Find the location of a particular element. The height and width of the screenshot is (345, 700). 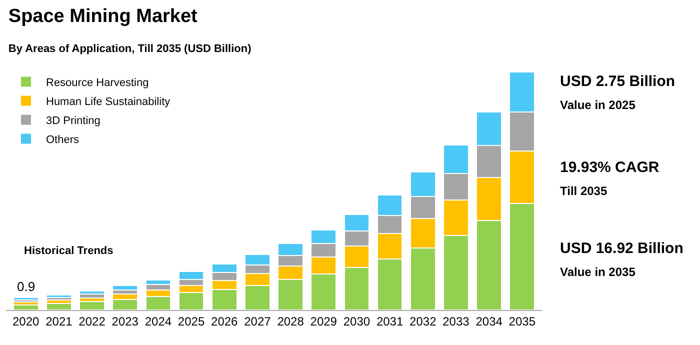

text: Value in 2025 is located at coordinates (598, 105).